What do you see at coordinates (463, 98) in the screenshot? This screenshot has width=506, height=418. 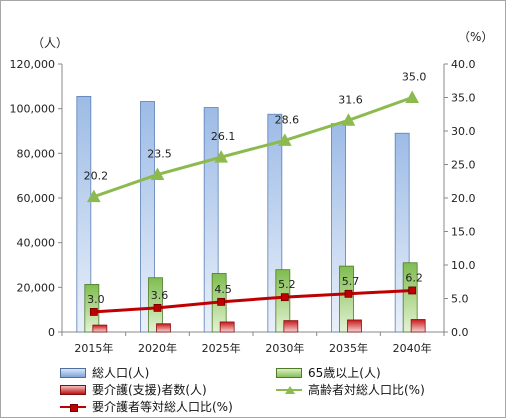 I see `right-tick-label: 35.0` at bounding box center [463, 98].